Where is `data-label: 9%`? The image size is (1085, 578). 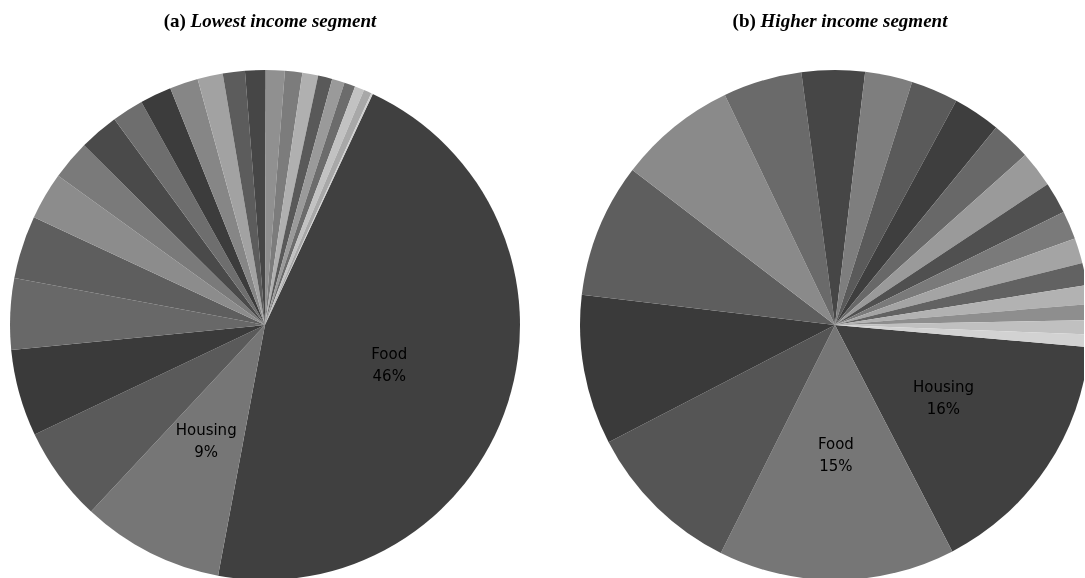 data-label: 9% is located at coordinates (206, 452).